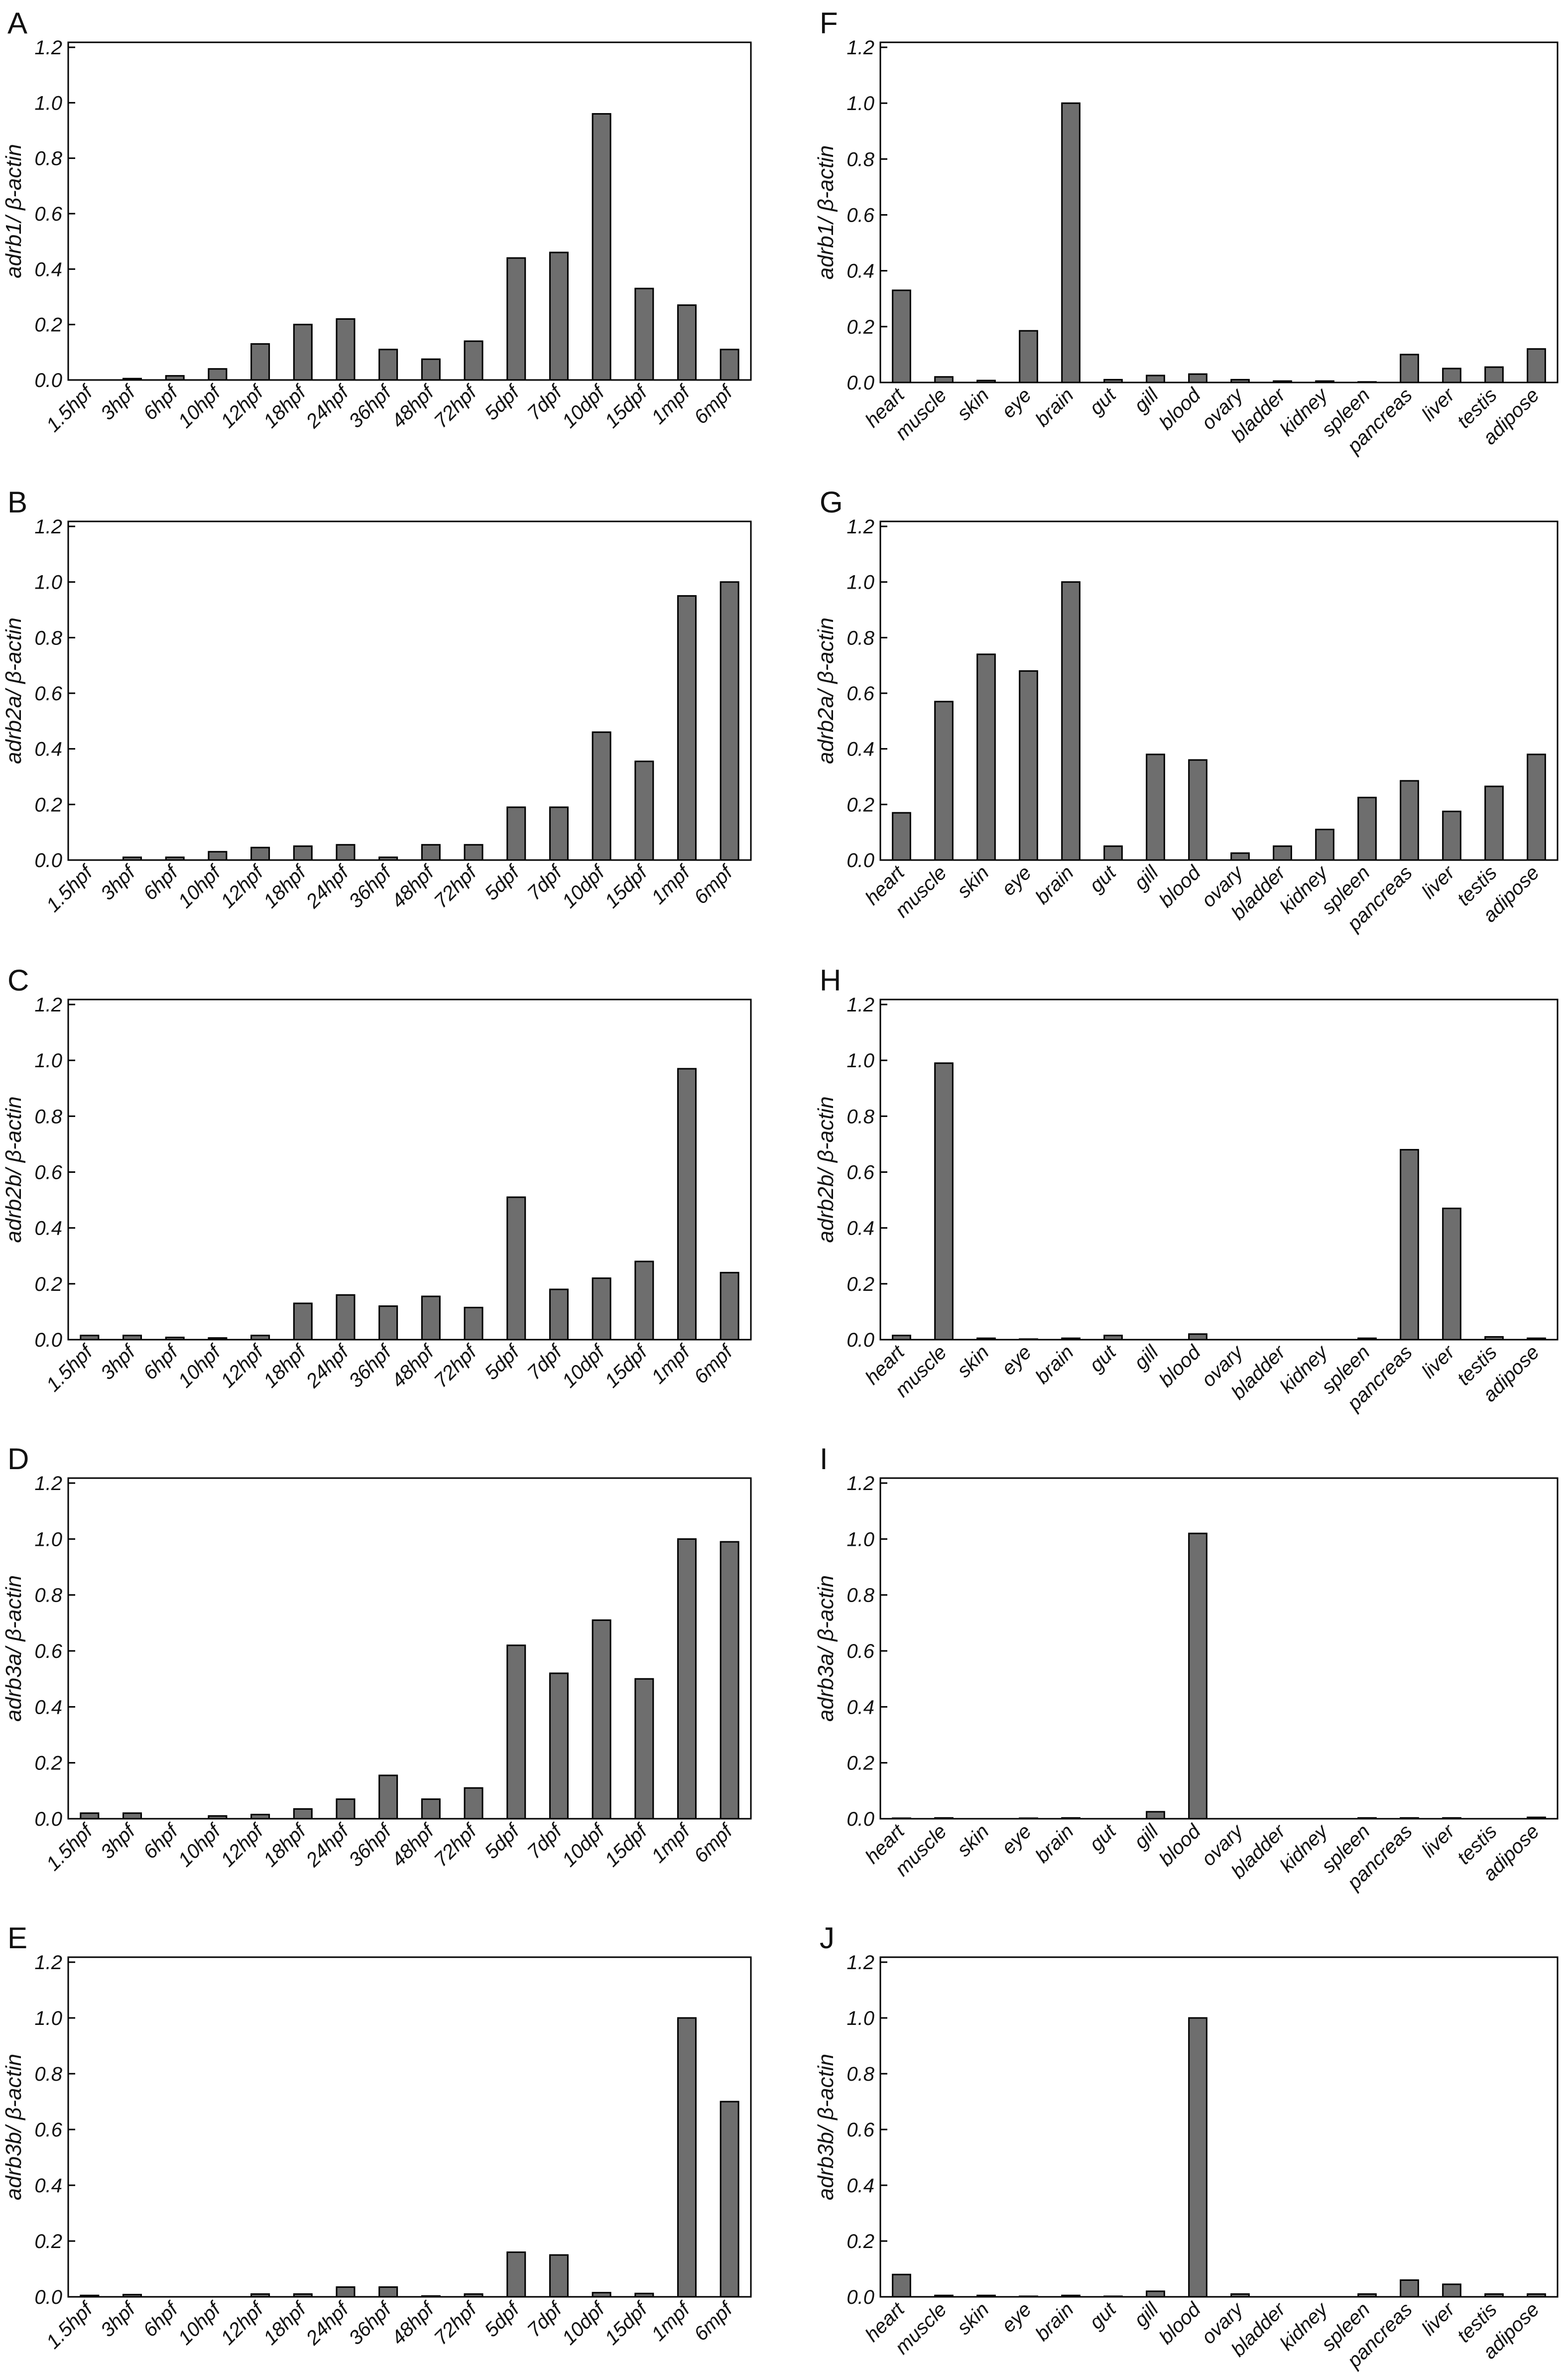 This screenshot has height=2380, width=1568. I want to click on panel-c-ylabel: adrb2b/ β-actin, so click(13, 1169).